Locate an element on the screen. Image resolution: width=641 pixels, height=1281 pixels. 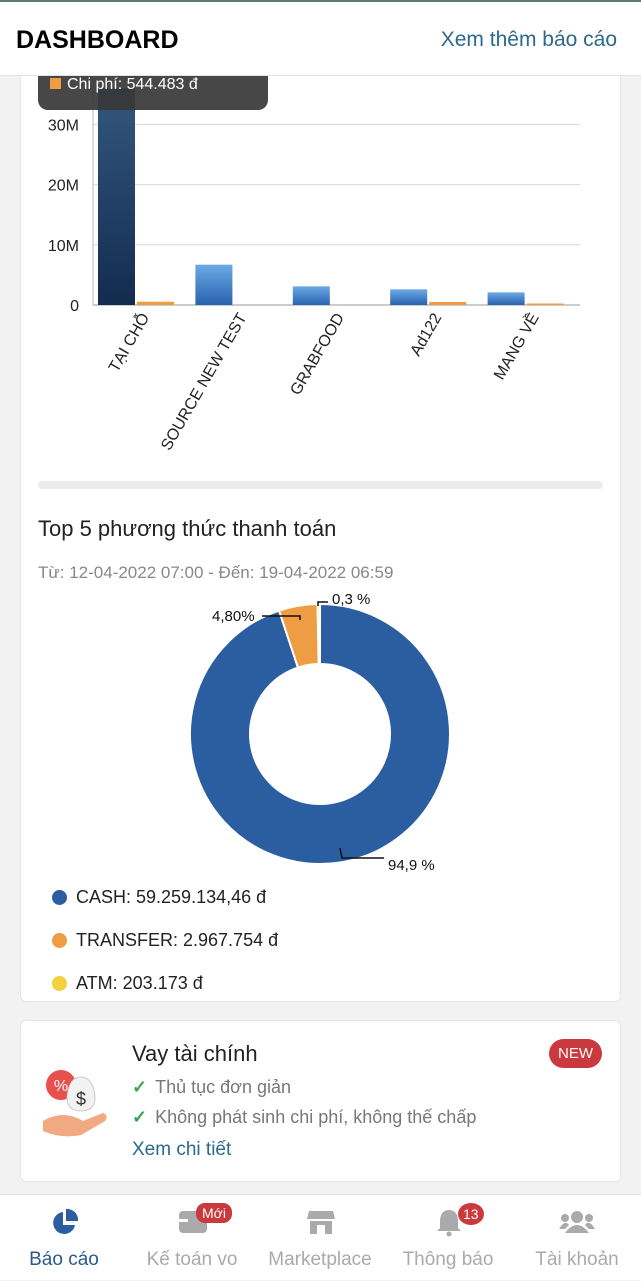
data-label-transfer: 4,80% is located at coordinates (233, 616).